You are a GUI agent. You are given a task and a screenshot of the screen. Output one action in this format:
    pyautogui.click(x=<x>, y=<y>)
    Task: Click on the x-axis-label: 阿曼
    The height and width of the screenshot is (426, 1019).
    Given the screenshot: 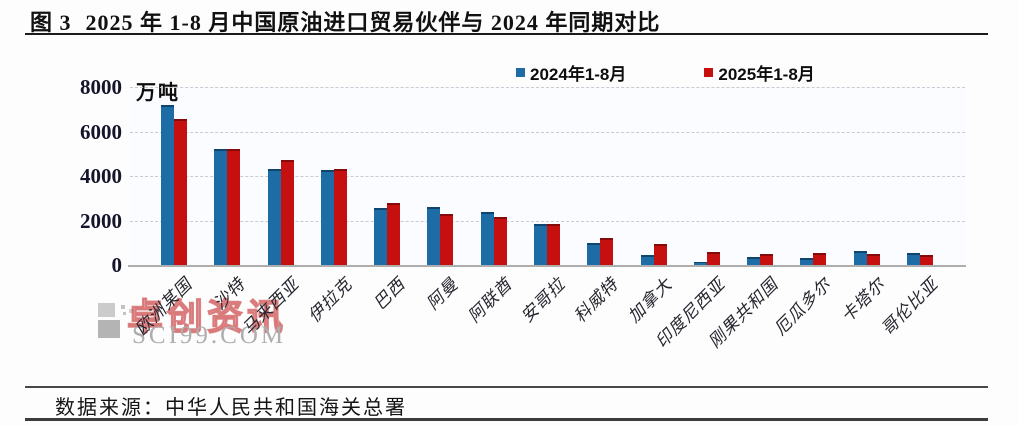 What is the action you would take?
    pyautogui.click(x=443, y=294)
    